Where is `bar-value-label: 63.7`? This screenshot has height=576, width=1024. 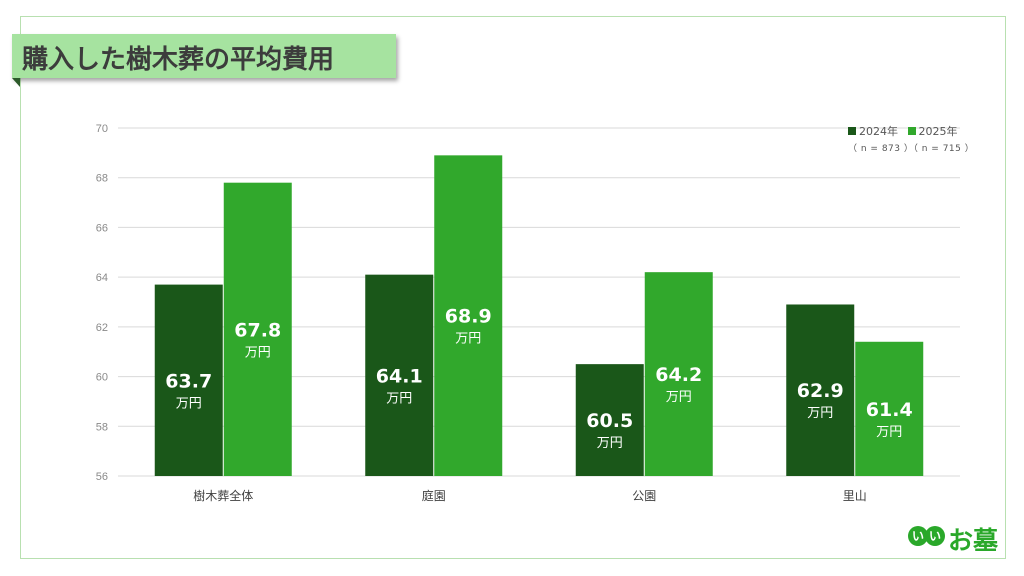
bar-value-label: 63.7 is located at coordinates (188, 381).